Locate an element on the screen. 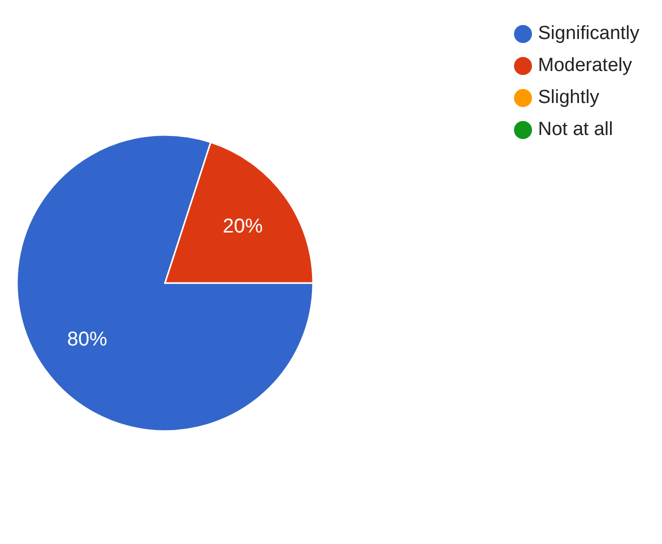 This screenshot has width=662, height=544. legend-label: Not at all is located at coordinates (575, 130).